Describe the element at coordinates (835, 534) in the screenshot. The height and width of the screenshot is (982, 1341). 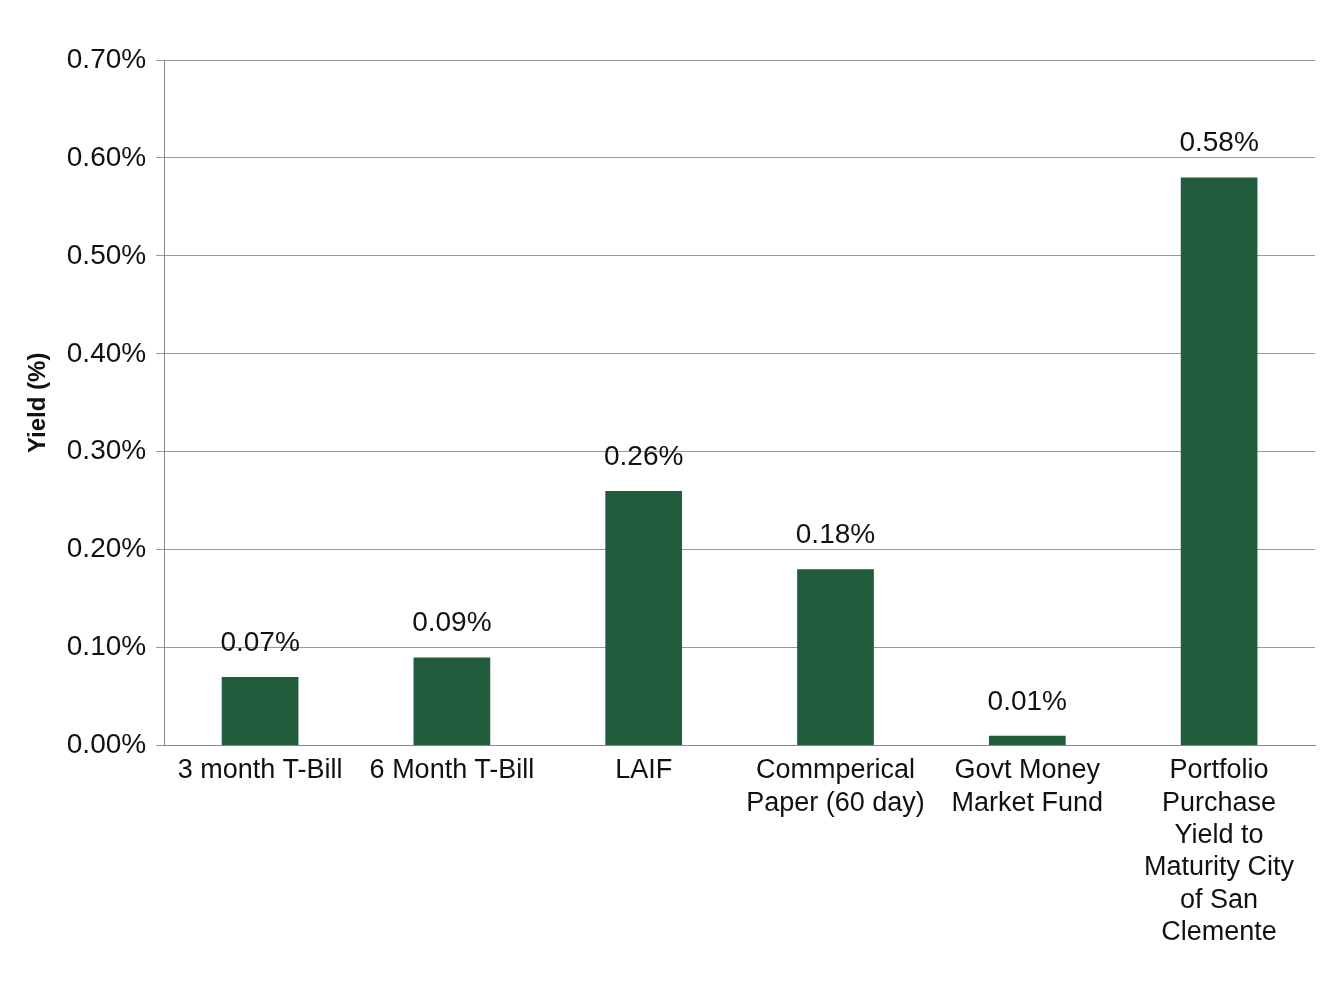
I see `data-label: 0.18%` at that location.